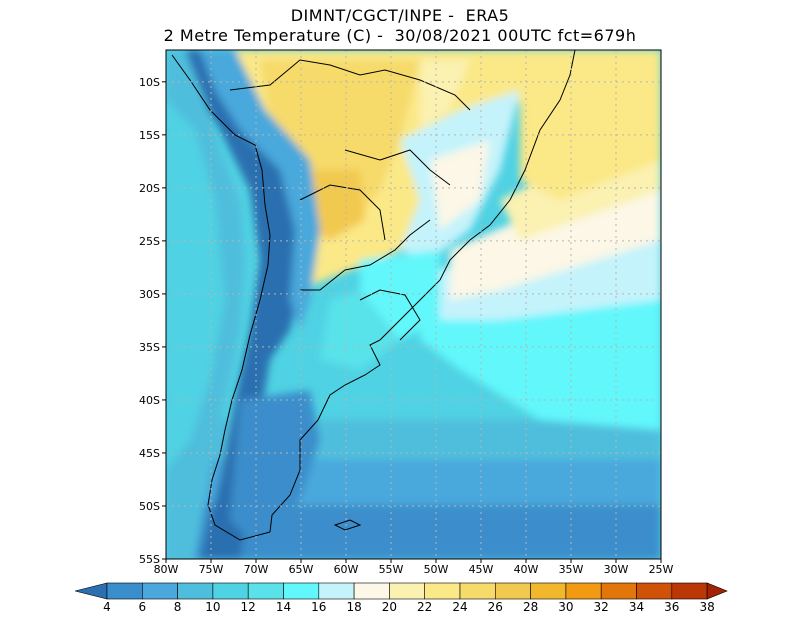 This screenshot has width=800, height=618. Describe the element at coordinates (459, 607) in the screenshot. I see `colorbar-label: 24` at that location.